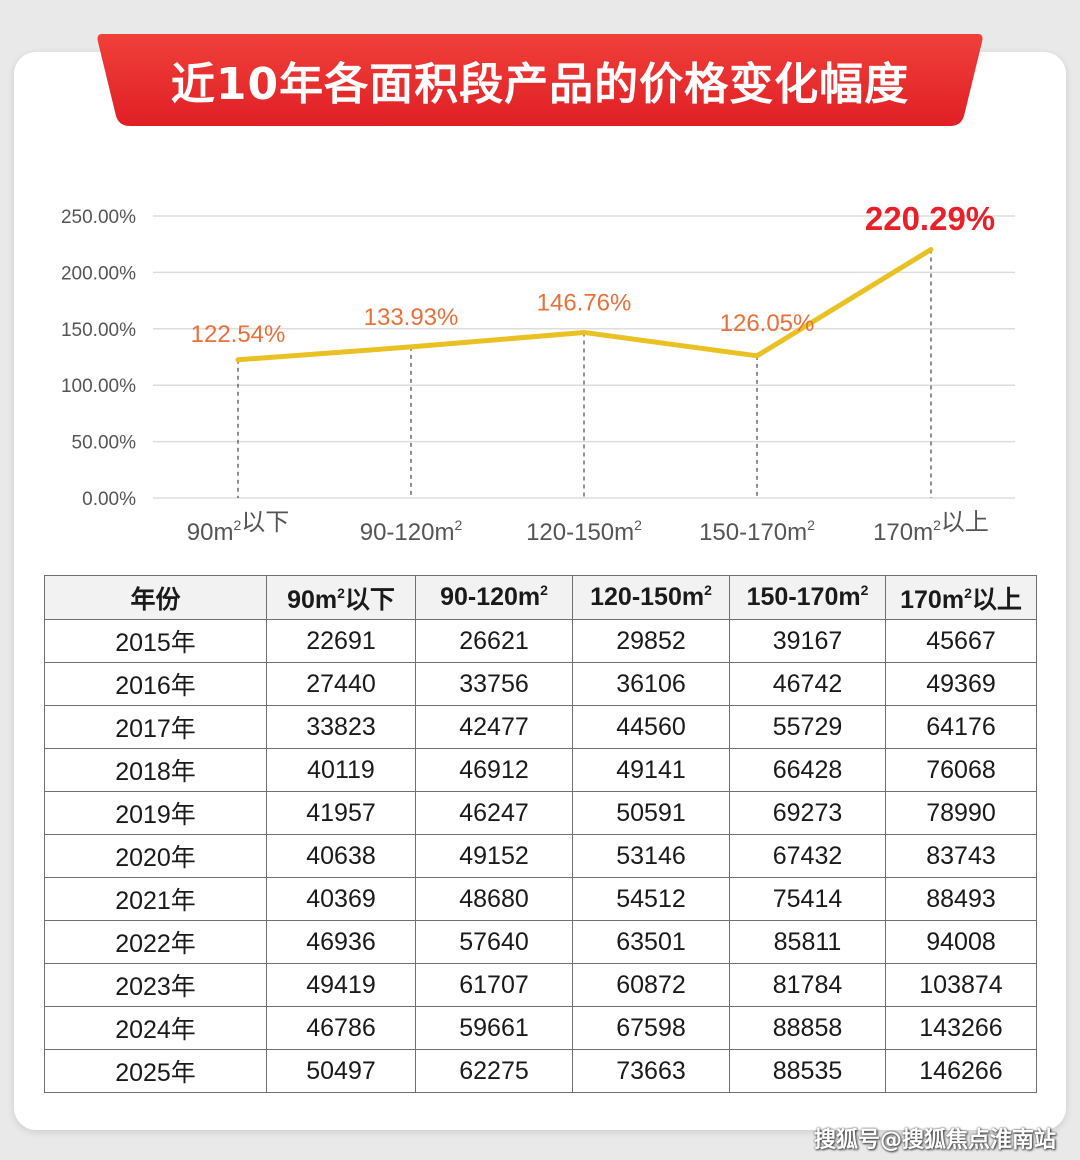  Describe the element at coordinates (98, 386) in the screenshot. I see `y-tick-label: 100.00%` at that location.